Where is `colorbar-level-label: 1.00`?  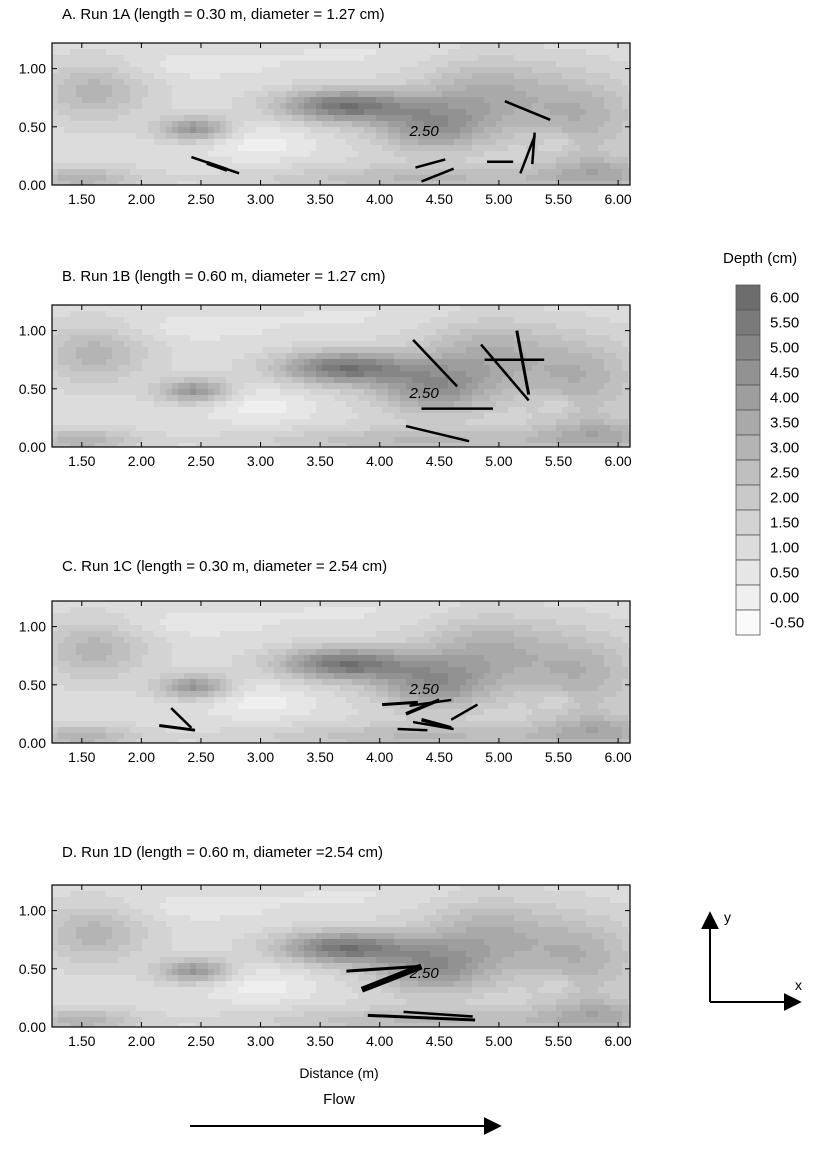
colorbar-level-label: 1.00 is located at coordinates (784, 548).